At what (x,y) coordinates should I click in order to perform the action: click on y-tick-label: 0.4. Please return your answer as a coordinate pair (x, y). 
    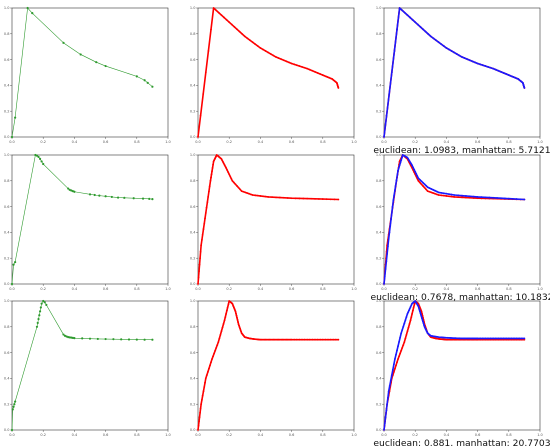
    Looking at the image, I should click on (7, 86).